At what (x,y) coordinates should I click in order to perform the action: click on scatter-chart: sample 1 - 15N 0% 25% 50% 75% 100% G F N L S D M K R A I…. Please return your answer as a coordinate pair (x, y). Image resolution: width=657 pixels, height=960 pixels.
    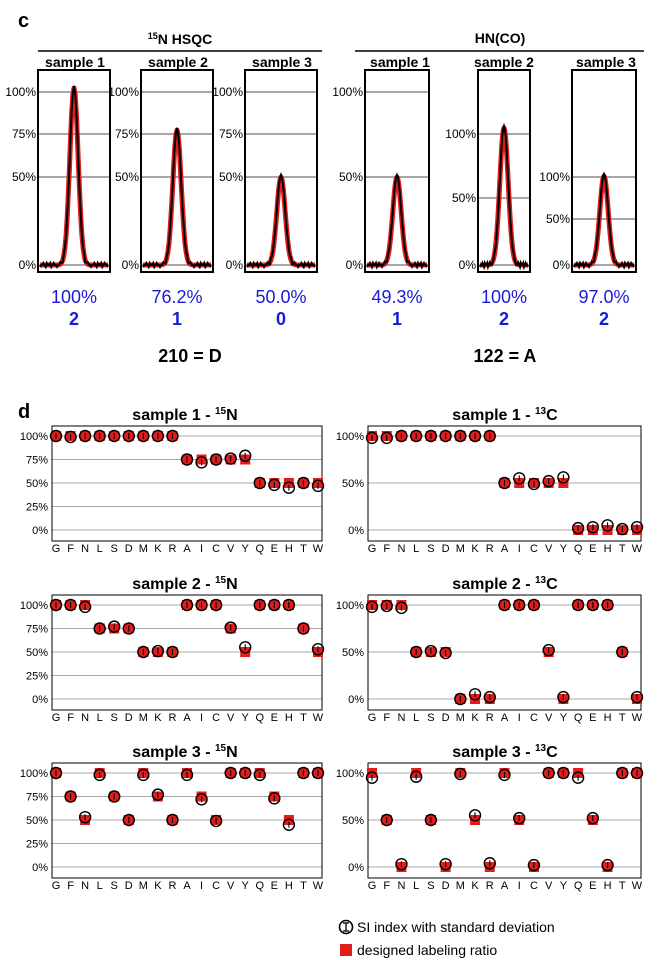
    Looking at the image, I should click on (172, 480).